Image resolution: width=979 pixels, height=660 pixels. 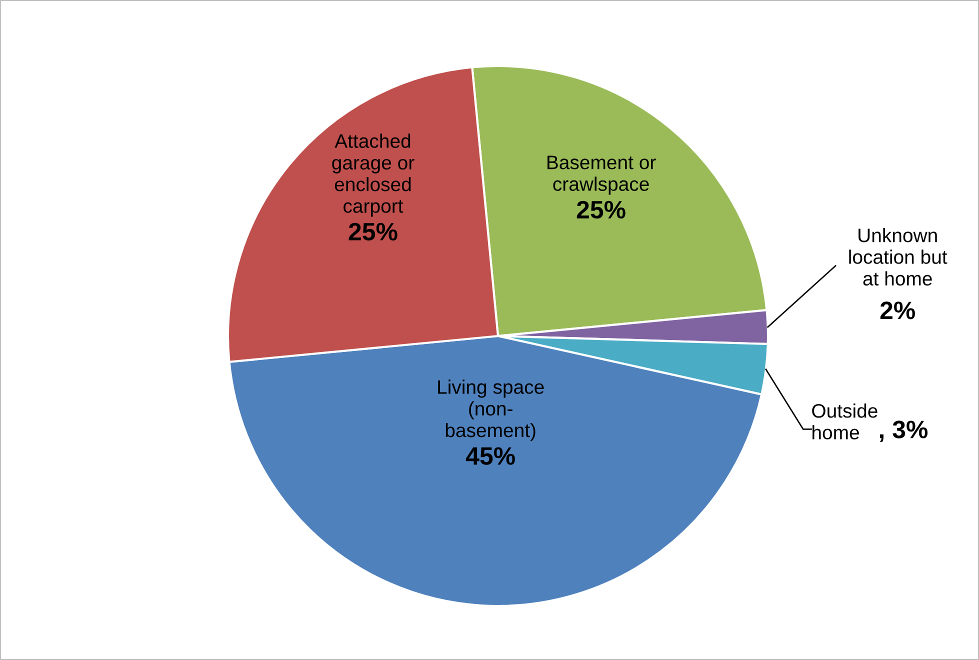 What do you see at coordinates (373, 175) in the screenshot?
I see `slice-label: Attached garage or enclosed carport` at bounding box center [373, 175].